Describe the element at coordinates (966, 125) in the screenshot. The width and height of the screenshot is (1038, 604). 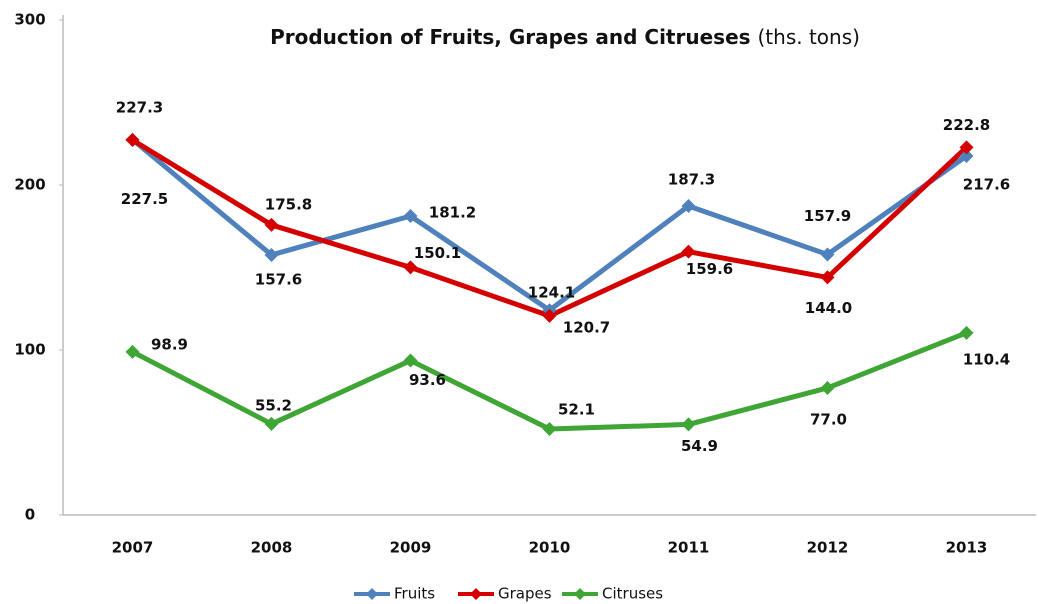
I see `data-label: 222.8` at that location.